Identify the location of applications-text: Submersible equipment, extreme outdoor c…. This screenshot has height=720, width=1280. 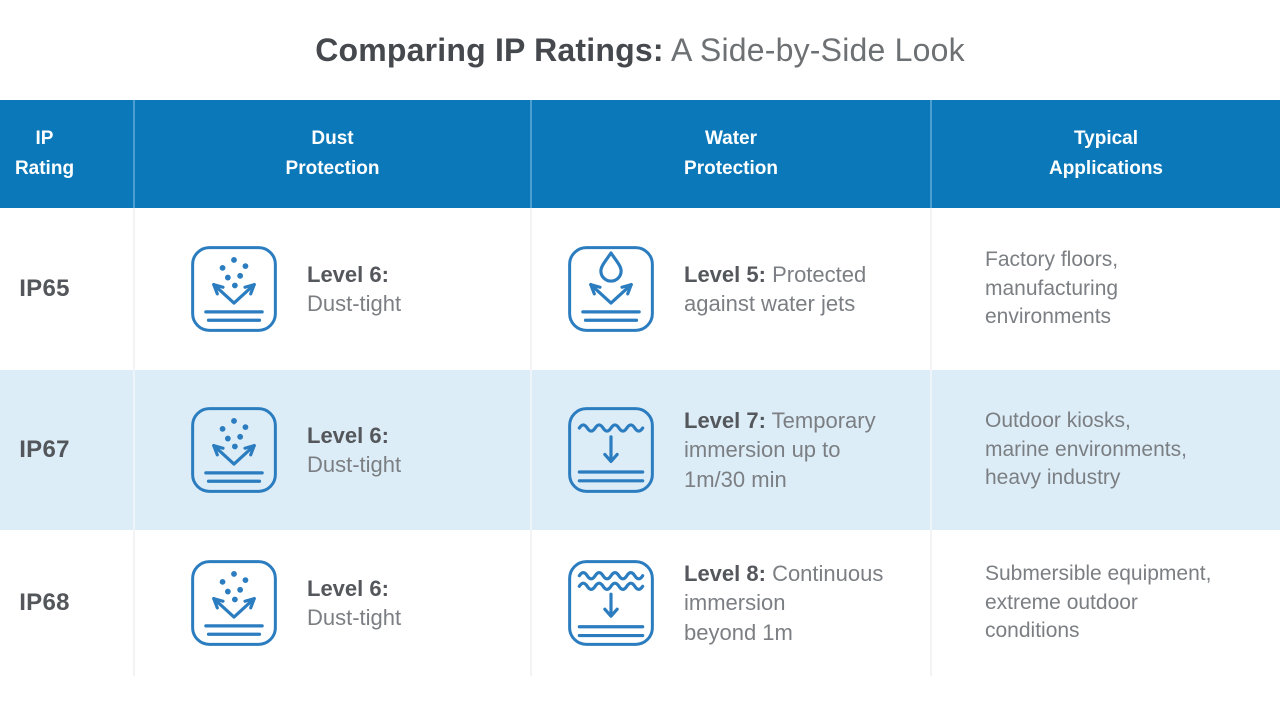
(1098, 602).